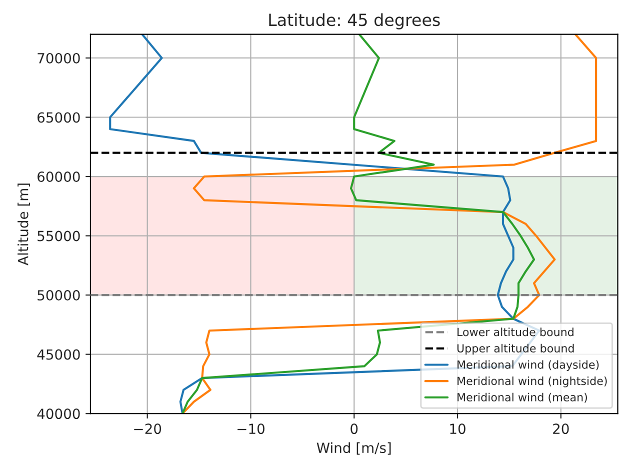  What do you see at coordinates (148, 429) in the screenshot?
I see `x-tick-label: −20` at bounding box center [148, 429].